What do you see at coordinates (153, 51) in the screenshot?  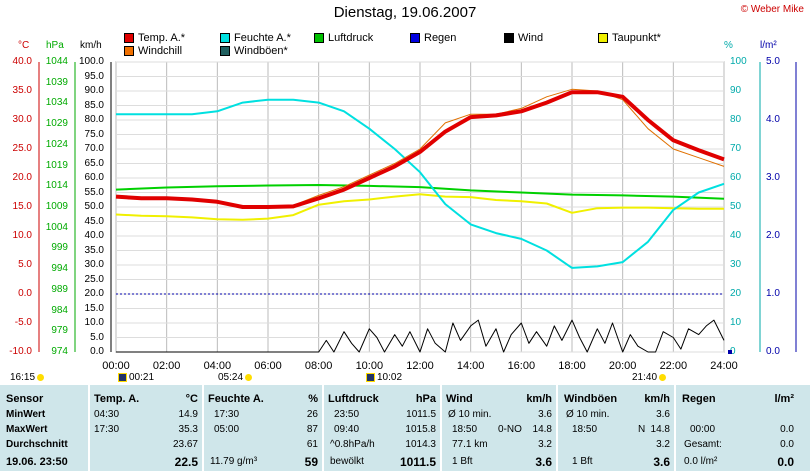 I see `legend-item-6: Windchill` at bounding box center [153, 51].